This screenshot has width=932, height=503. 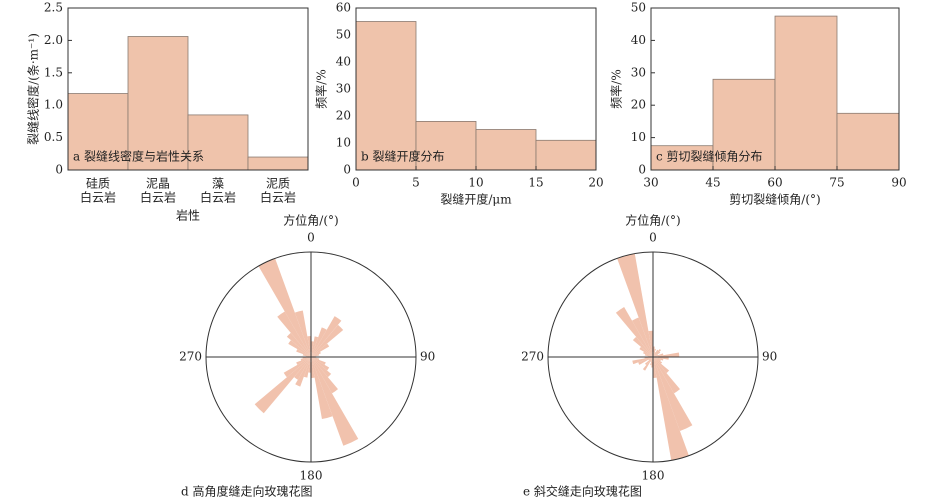 What do you see at coordinates (310, 220) in the screenshot?
I see `rose-title: 方位角/(°)` at bounding box center [310, 220].